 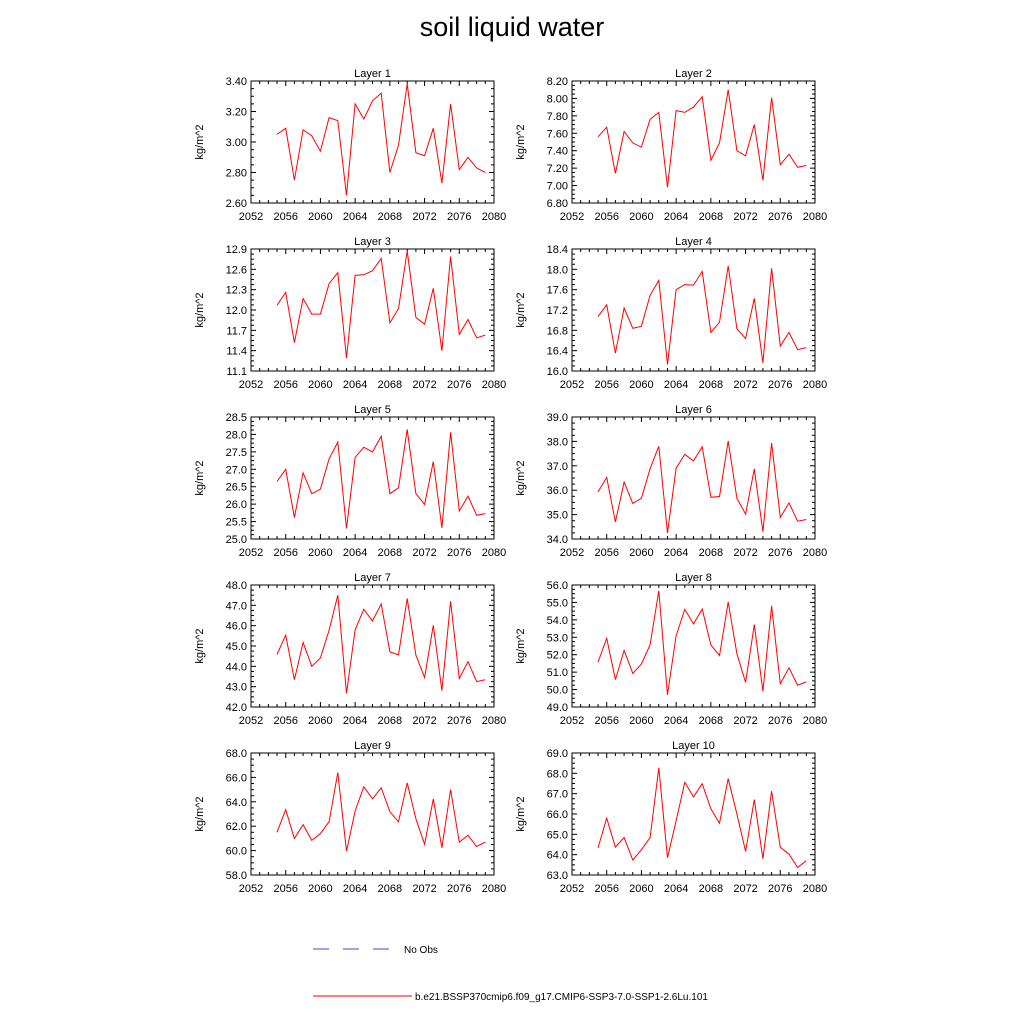 What do you see at coordinates (236, 174) in the screenshot?
I see `y-tick-label: 2.80` at bounding box center [236, 174].